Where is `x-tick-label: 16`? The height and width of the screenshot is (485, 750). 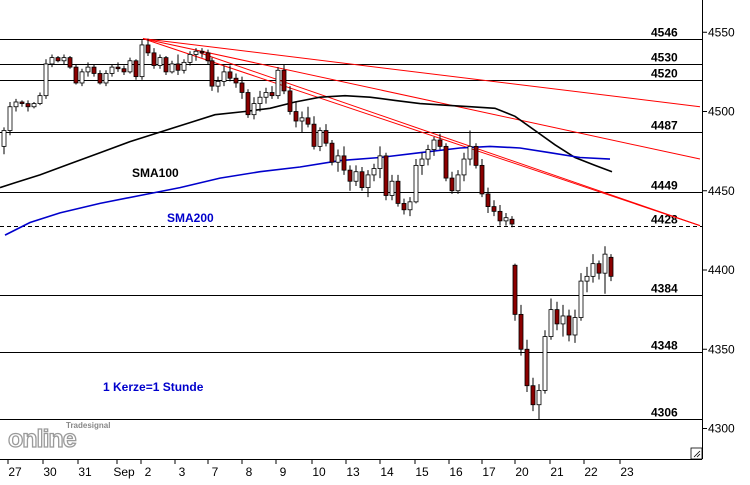 x-tick-label: 16 is located at coordinates (456, 472).